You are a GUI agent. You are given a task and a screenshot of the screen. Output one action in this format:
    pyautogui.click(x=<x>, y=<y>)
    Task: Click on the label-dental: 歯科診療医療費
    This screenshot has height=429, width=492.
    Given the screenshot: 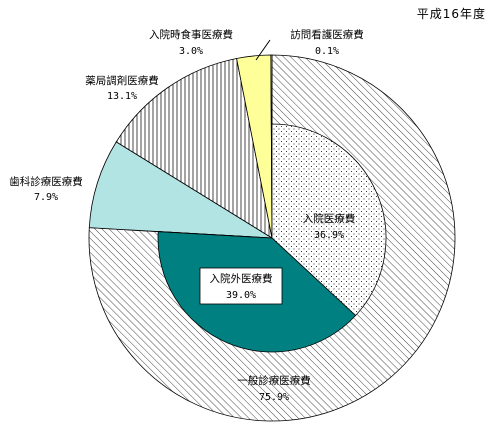 What is the action you would take?
    pyautogui.click(x=46, y=181)
    